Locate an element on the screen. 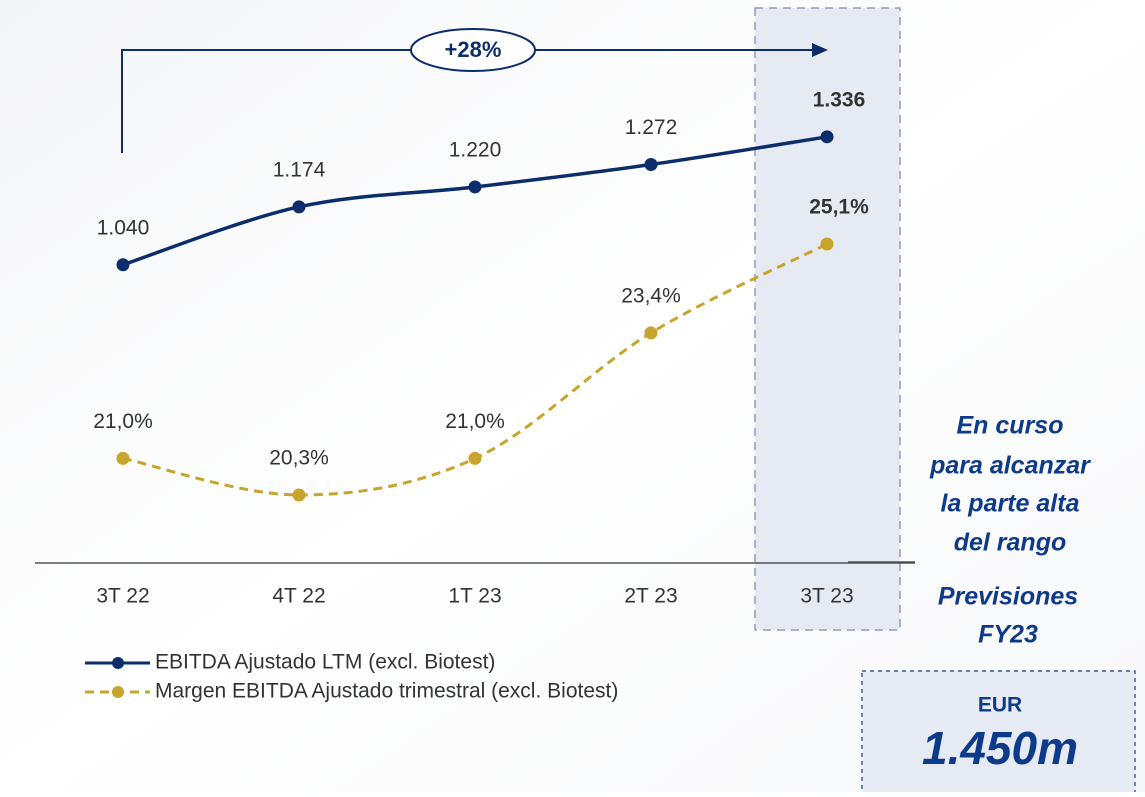  data-label: 1.272 is located at coordinates (651, 127).